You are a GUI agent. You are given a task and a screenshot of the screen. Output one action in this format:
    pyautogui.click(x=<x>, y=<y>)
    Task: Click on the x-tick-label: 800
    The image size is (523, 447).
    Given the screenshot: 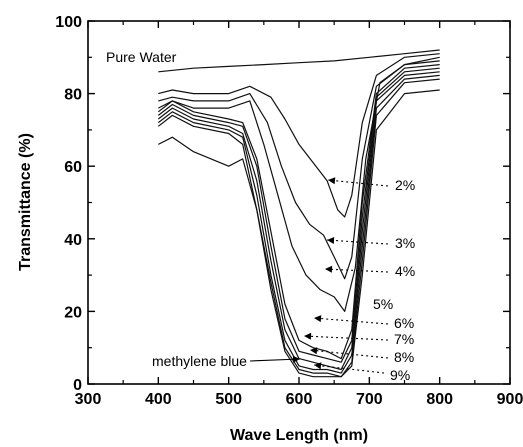 What is the action you would take?
    pyautogui.click(x=439, y=399)
    